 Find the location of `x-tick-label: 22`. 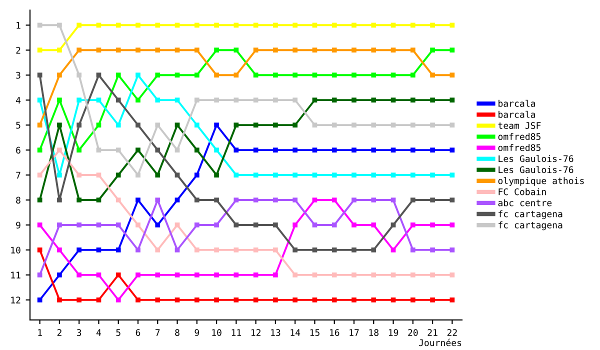

x-tick-label: 22 is located at coordinates (452, 332).